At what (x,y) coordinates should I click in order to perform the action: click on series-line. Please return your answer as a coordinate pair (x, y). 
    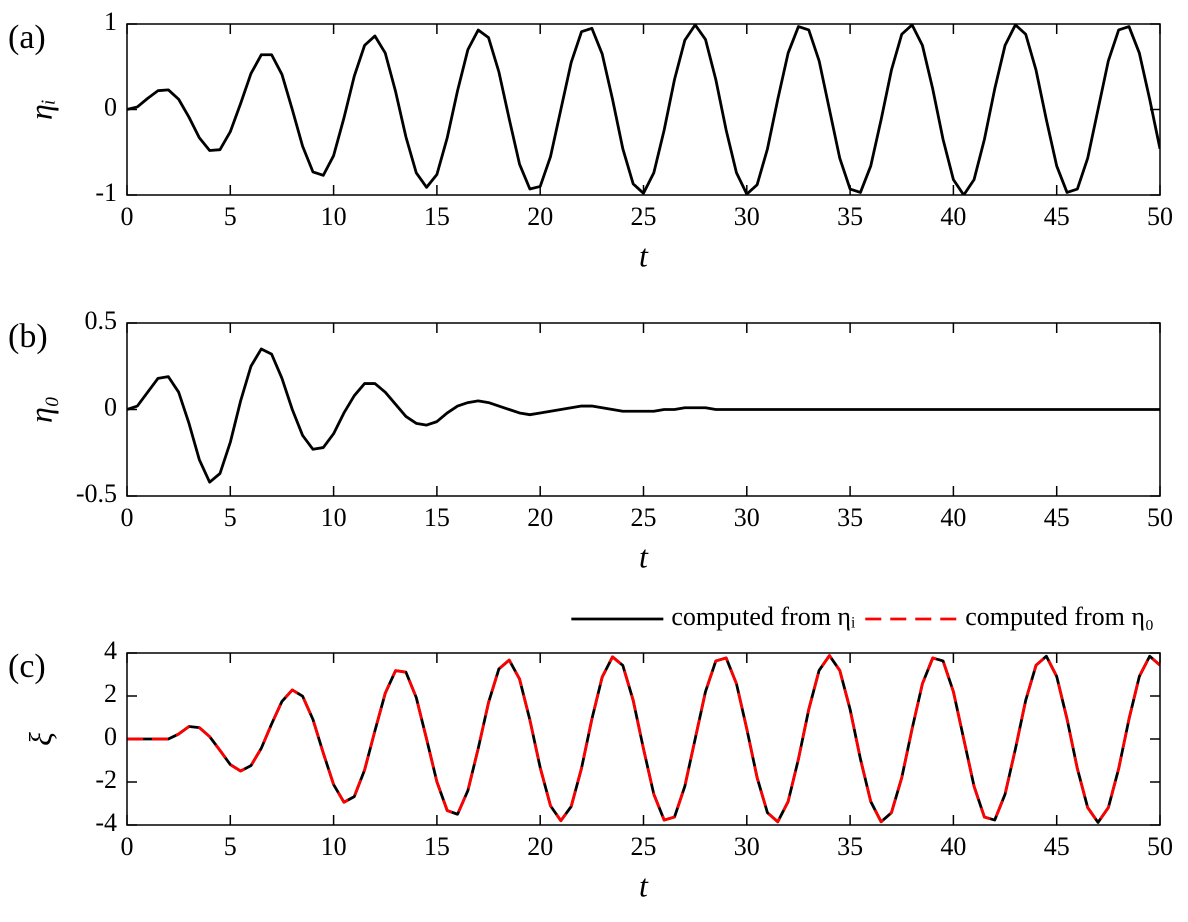
    Looking at the image, I should click on (643, 415).